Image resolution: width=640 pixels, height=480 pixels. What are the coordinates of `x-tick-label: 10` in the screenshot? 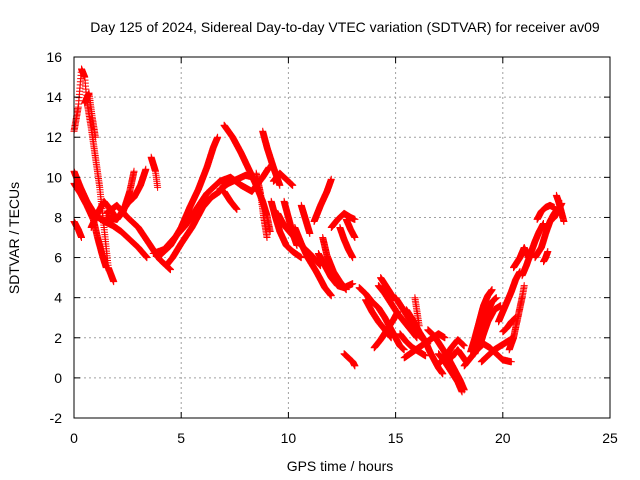 It's located at (289, 438).